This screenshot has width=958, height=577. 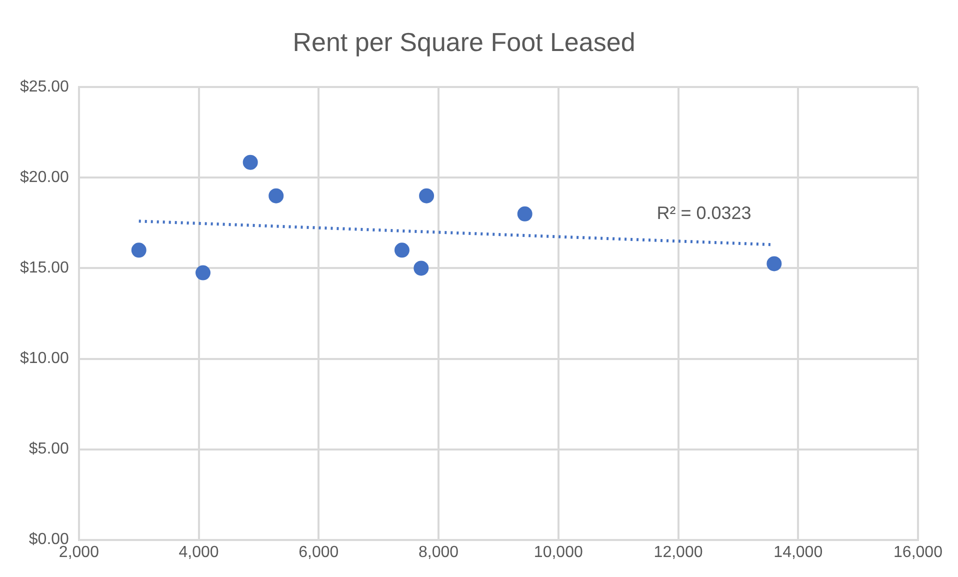 What do you see at coordinates (704, 212) in the screenshot?
I see `annotation: R² = 0.0323` at bounding box center [704, 212].